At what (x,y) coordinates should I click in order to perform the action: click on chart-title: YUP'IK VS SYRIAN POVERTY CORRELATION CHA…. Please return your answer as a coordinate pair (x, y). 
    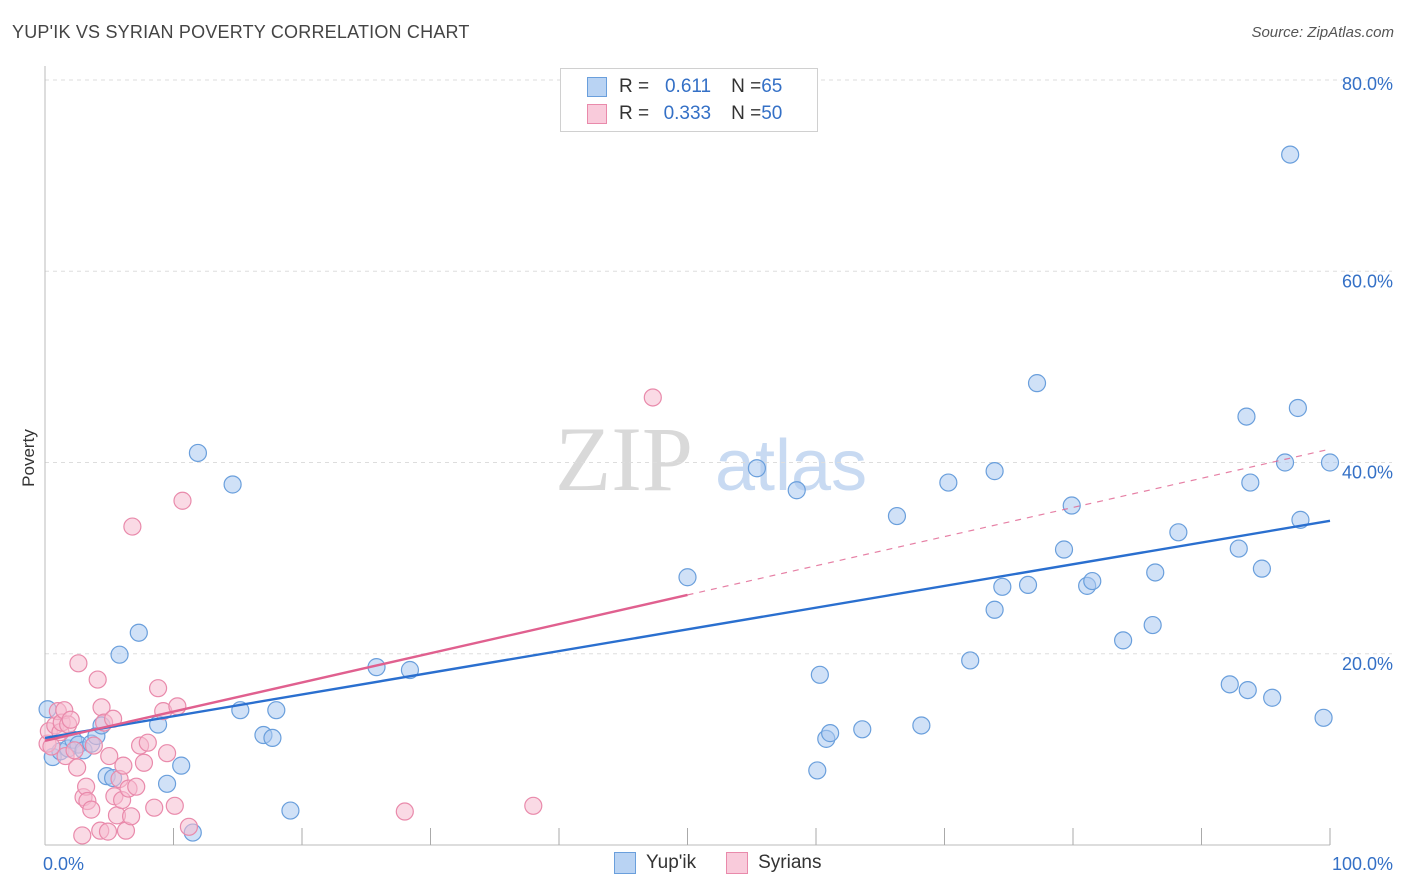
    Looking at the image, I should click on (241, 32).